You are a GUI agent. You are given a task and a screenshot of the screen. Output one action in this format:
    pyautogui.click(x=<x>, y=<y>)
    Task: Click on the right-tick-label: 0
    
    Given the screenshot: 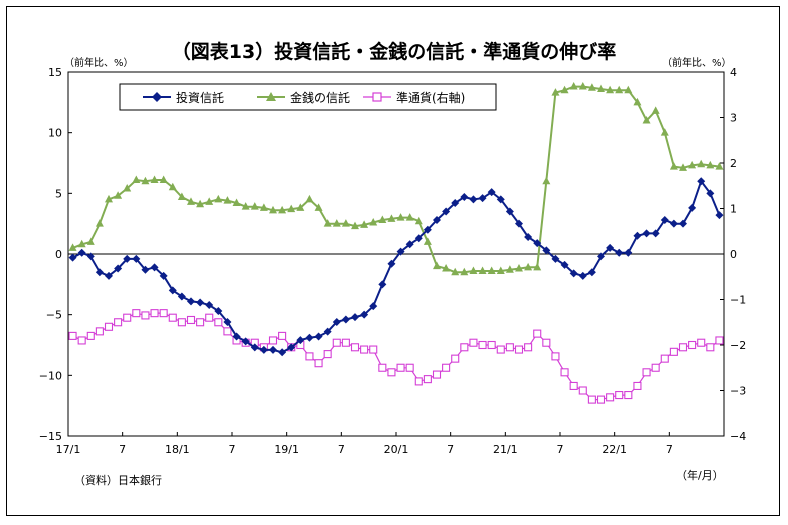 What is the action you would take?
    pyautogui.click(x=733, y=254)
    